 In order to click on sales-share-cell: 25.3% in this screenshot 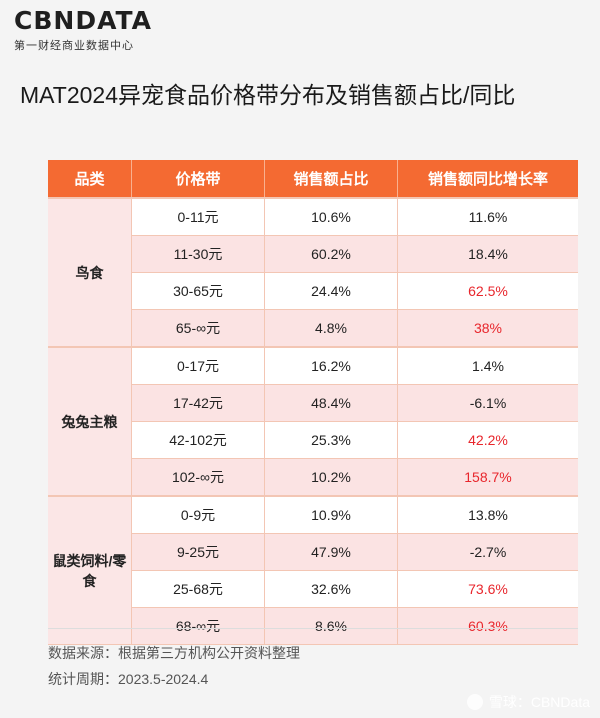, I will do `click(330, 439)`.